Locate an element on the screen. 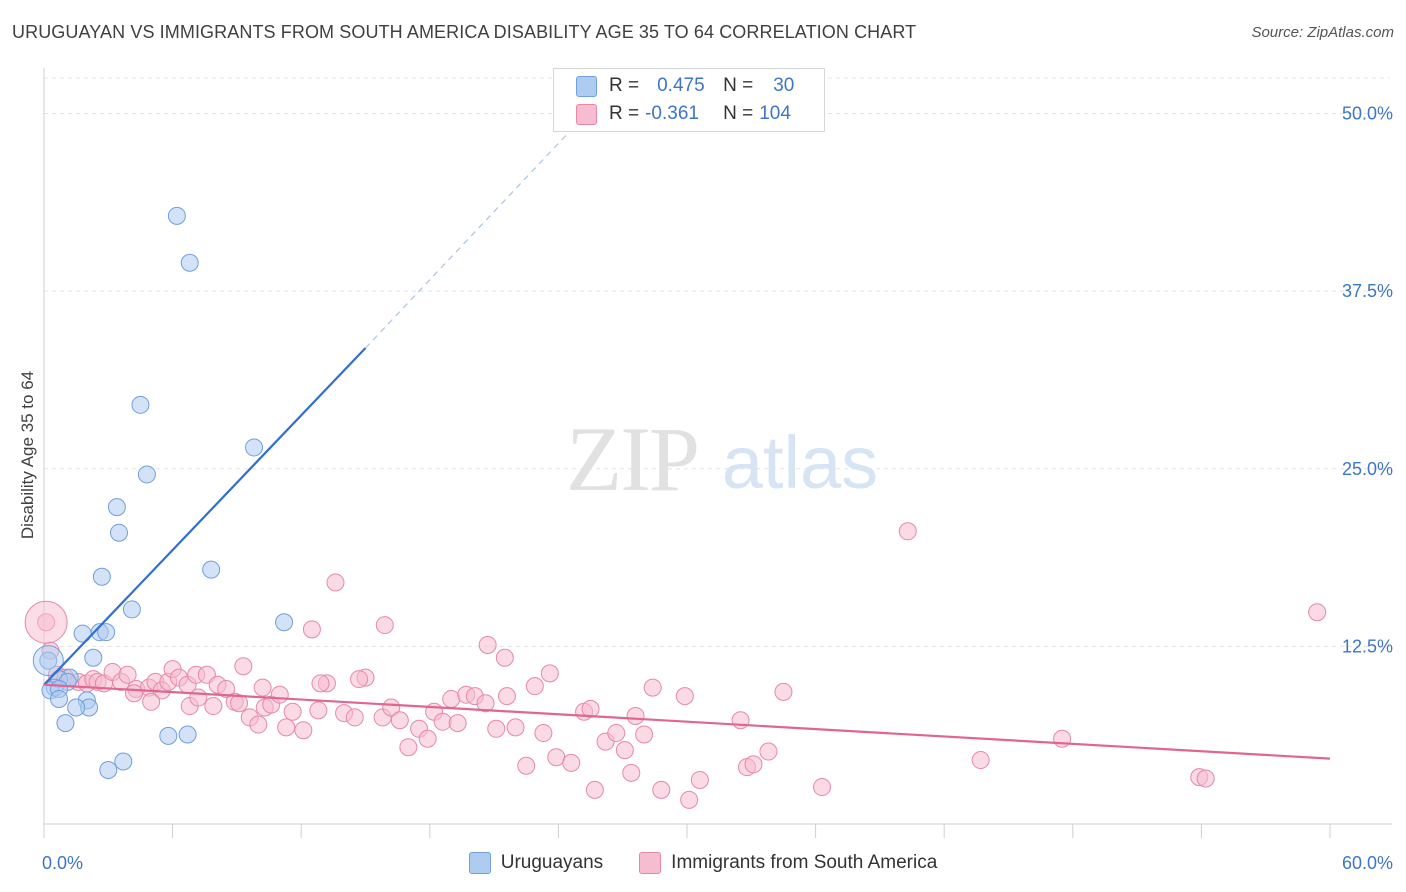  legend-swatch-immigrants is located at coordinates (650, 863).